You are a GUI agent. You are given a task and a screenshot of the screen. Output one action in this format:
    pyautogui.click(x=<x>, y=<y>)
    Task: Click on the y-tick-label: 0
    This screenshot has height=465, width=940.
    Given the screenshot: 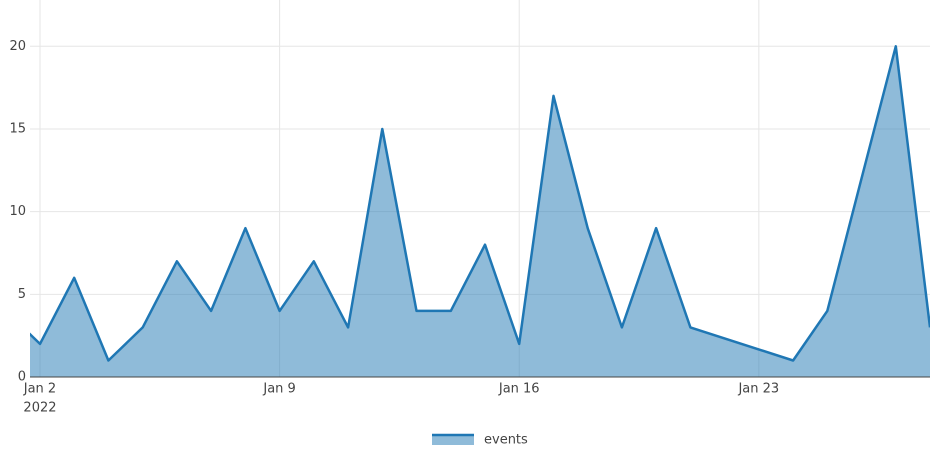 What is the action you would take?
    pyautogui.click(x=22, y=377)
    